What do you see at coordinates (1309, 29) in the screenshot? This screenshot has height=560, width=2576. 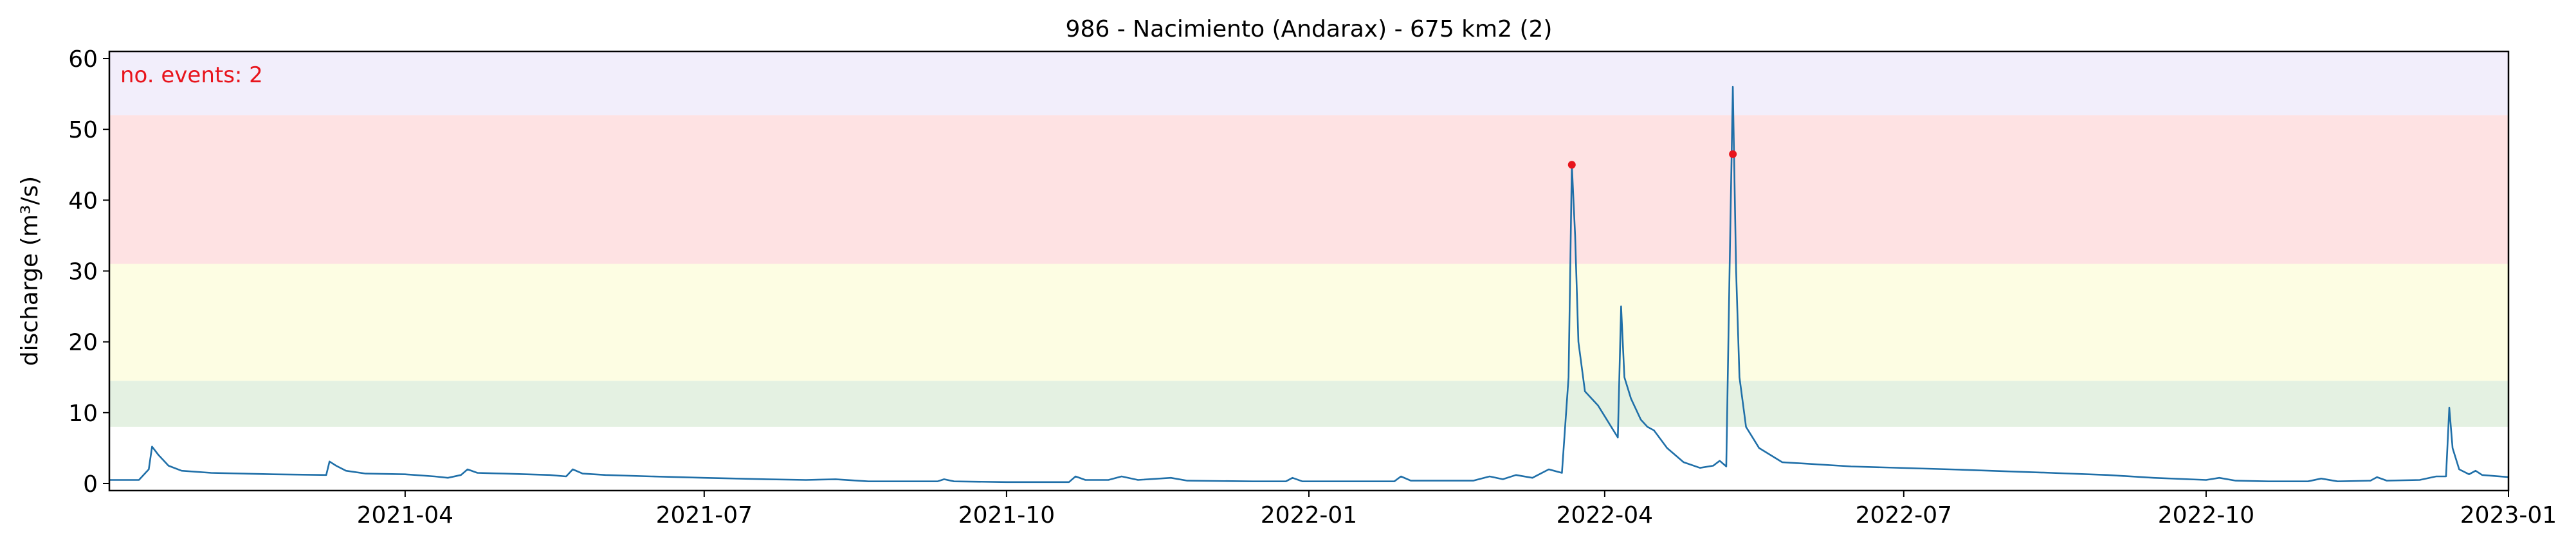 I see `chart-title: 986 - Nacimiento (Andarax) - 675 km2 (2)` at bounding box center [1309, 29].